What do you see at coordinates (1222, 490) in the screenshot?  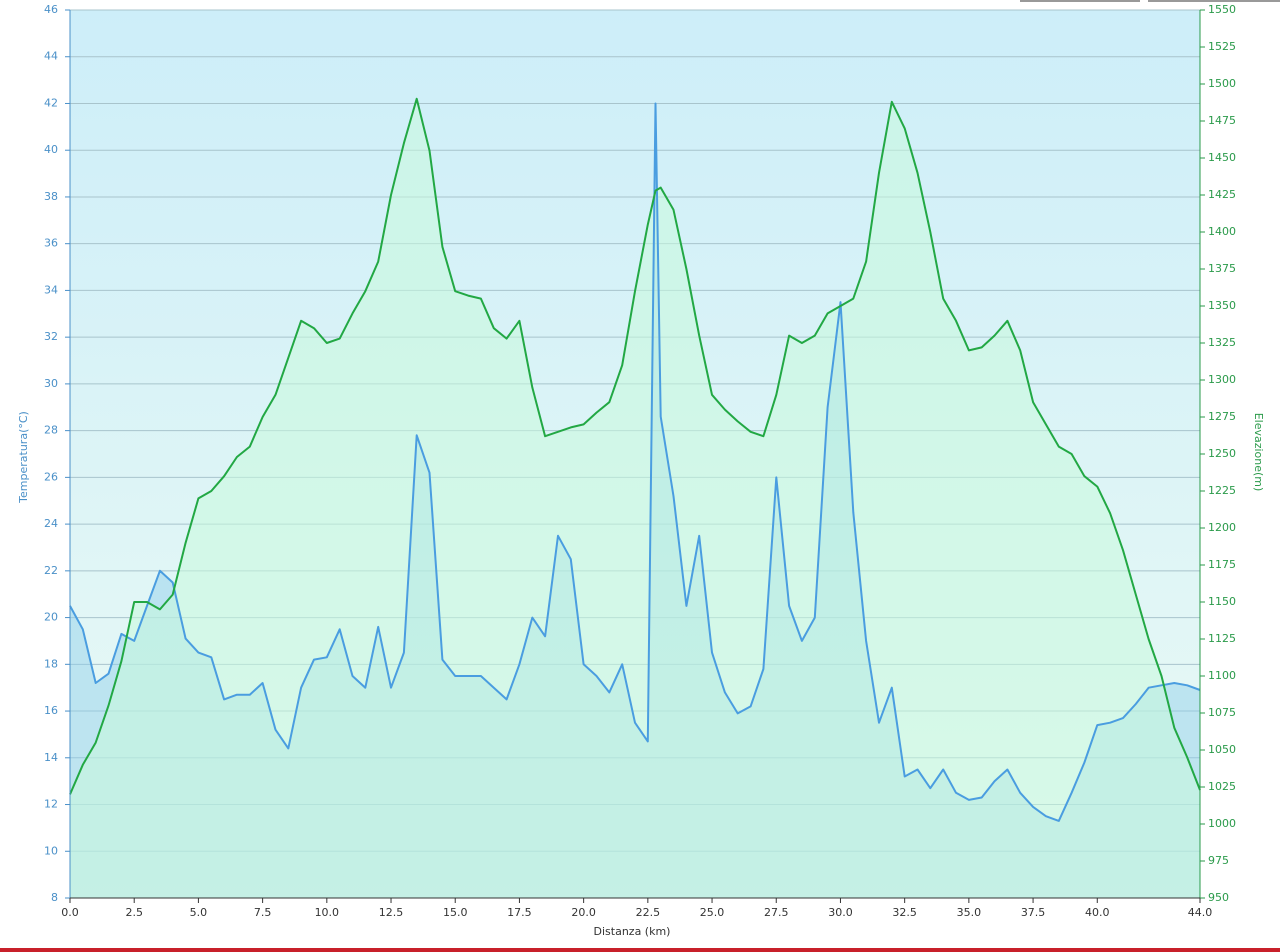 I see `y2-tick-label: 1225` at bounding box center [1222, 490].